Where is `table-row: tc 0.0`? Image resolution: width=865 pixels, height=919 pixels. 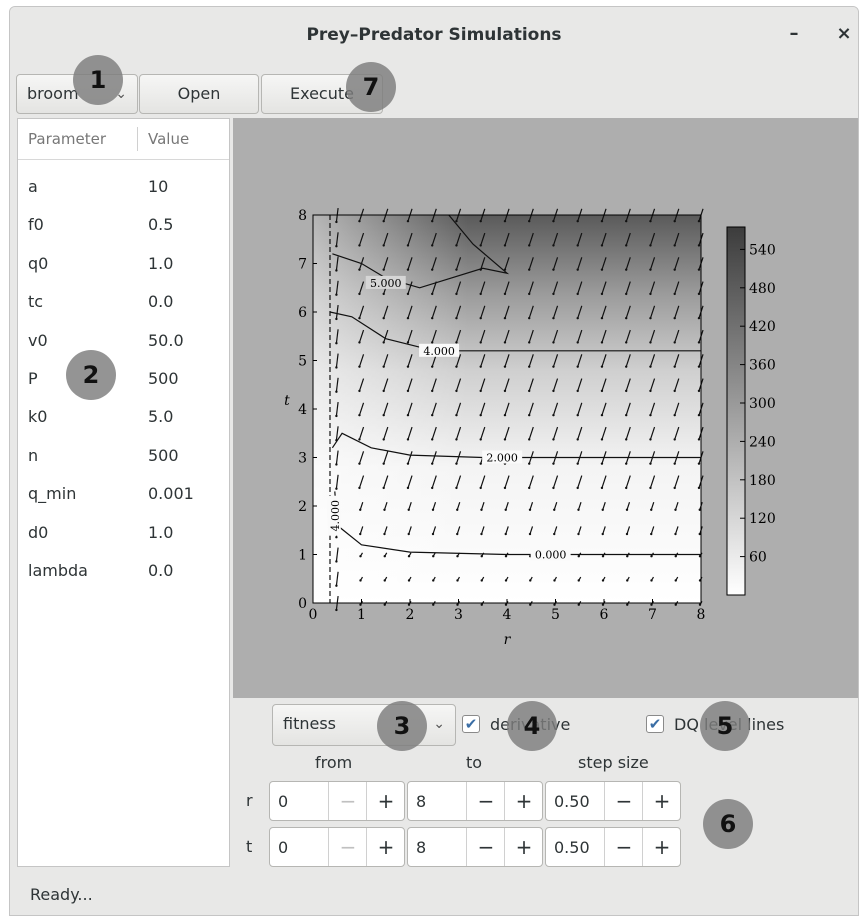 table-row: tc 0.0 is located at coordinates (123, 301).